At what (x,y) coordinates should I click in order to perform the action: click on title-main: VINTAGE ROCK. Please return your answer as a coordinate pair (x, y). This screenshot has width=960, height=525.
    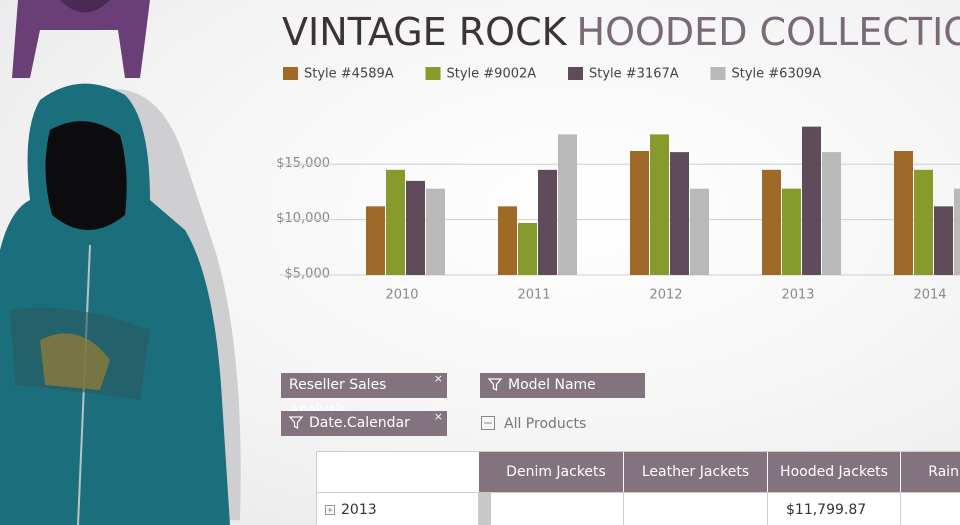
    Looking at the image, I should click on (425, 32).